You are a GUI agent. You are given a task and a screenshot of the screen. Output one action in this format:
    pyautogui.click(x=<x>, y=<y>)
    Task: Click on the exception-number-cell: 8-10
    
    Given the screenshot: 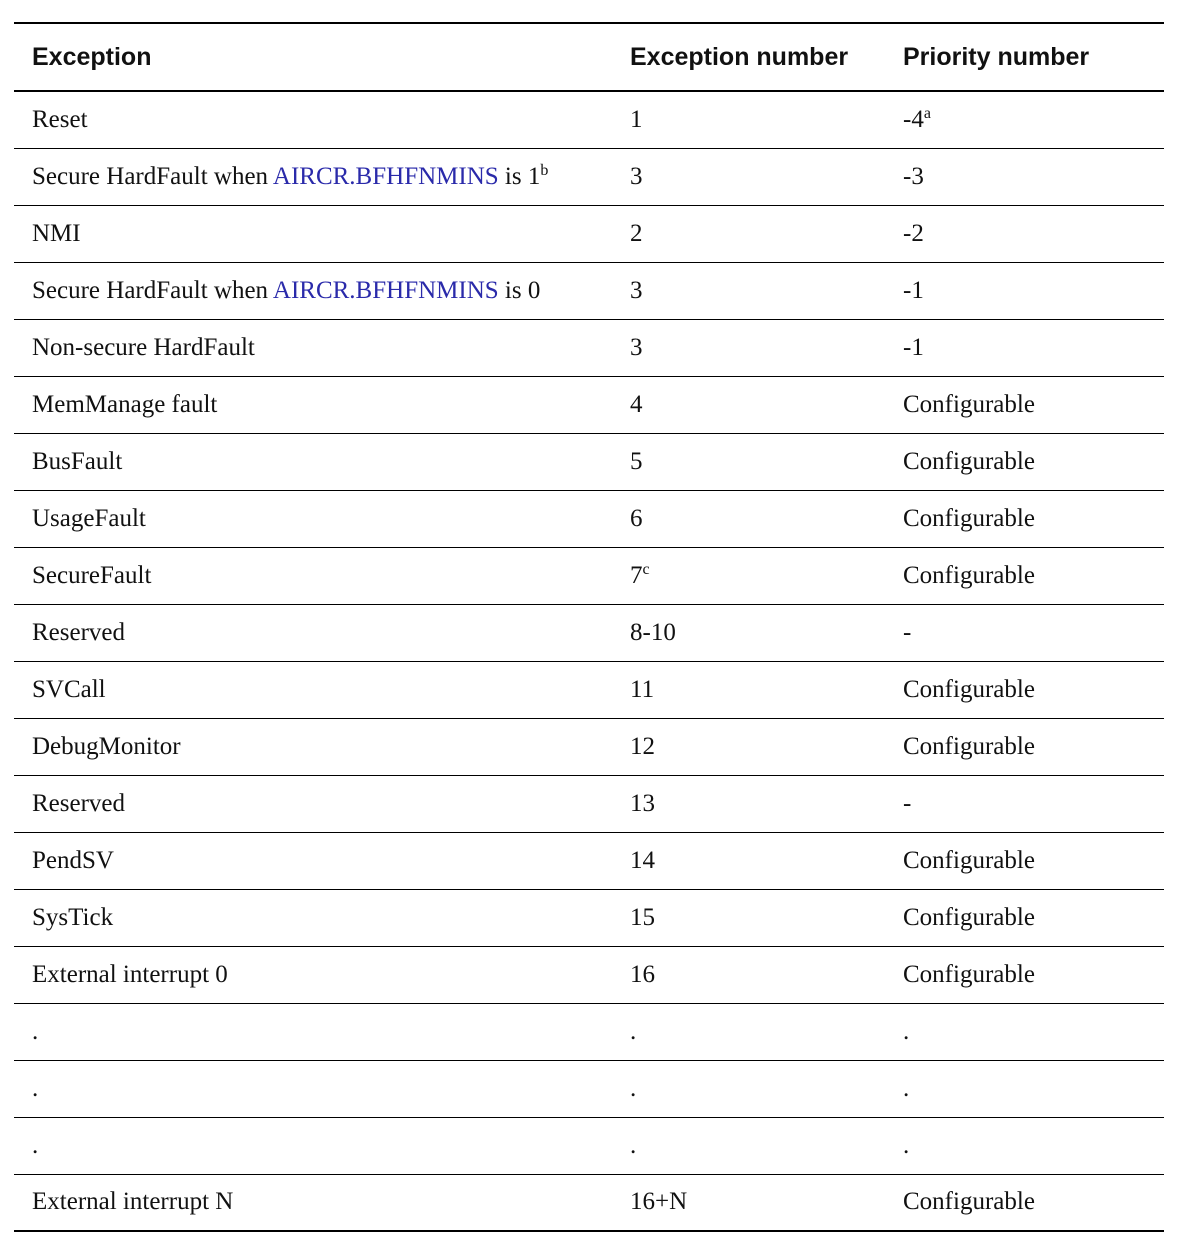 What is the action you would take?
    pyautogui.click(x=748, y=633)
    